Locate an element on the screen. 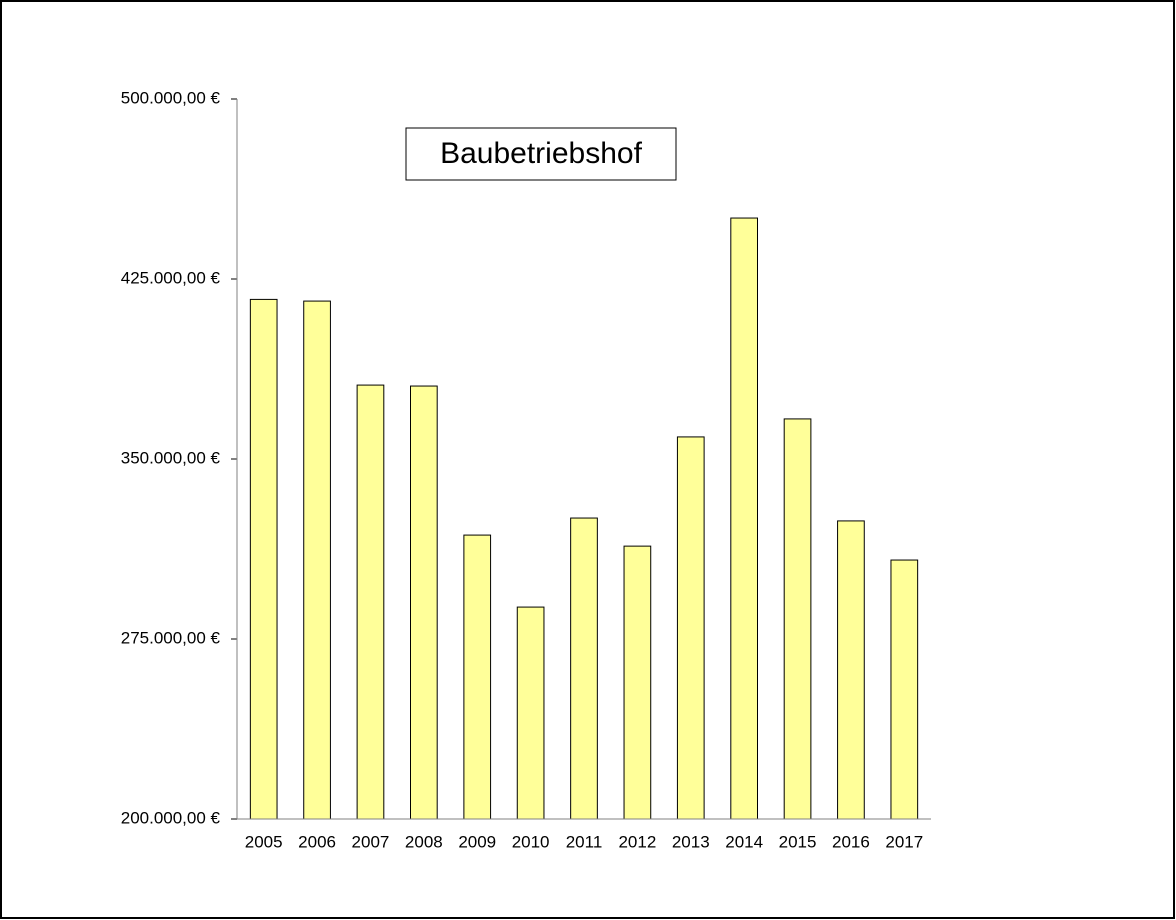 Image resolution: width=1176 pixels, height=920 pixels. title-box is located at coordinates (541, 154).